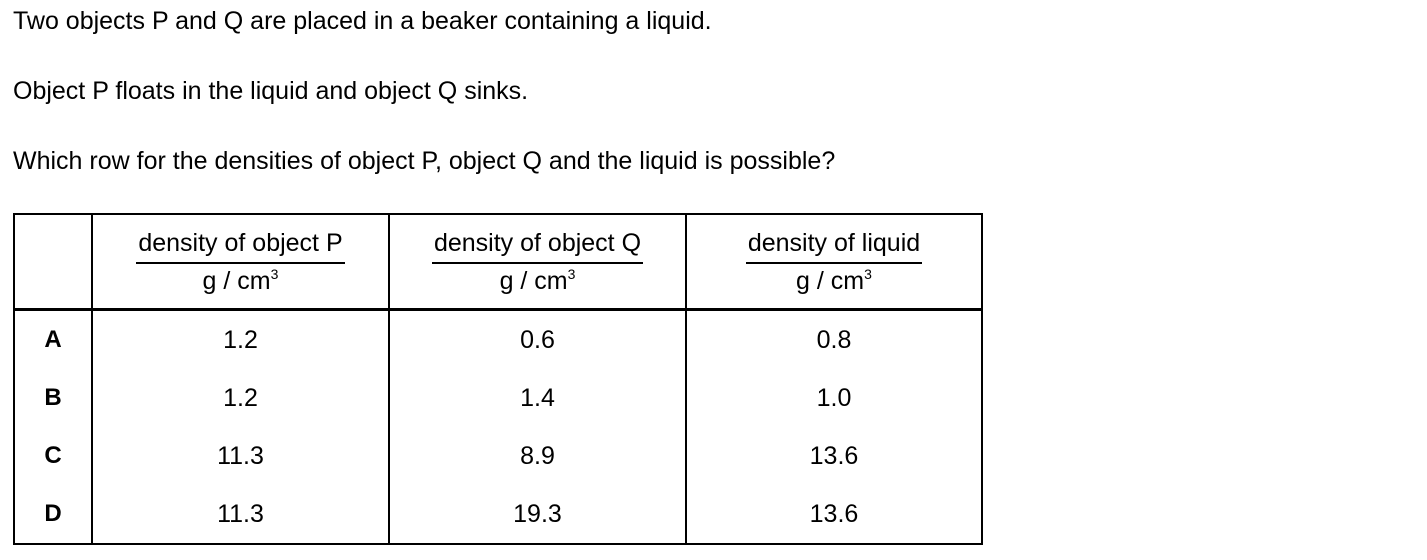  I want to click on density-q-value: 19.3, so click(537, 514).